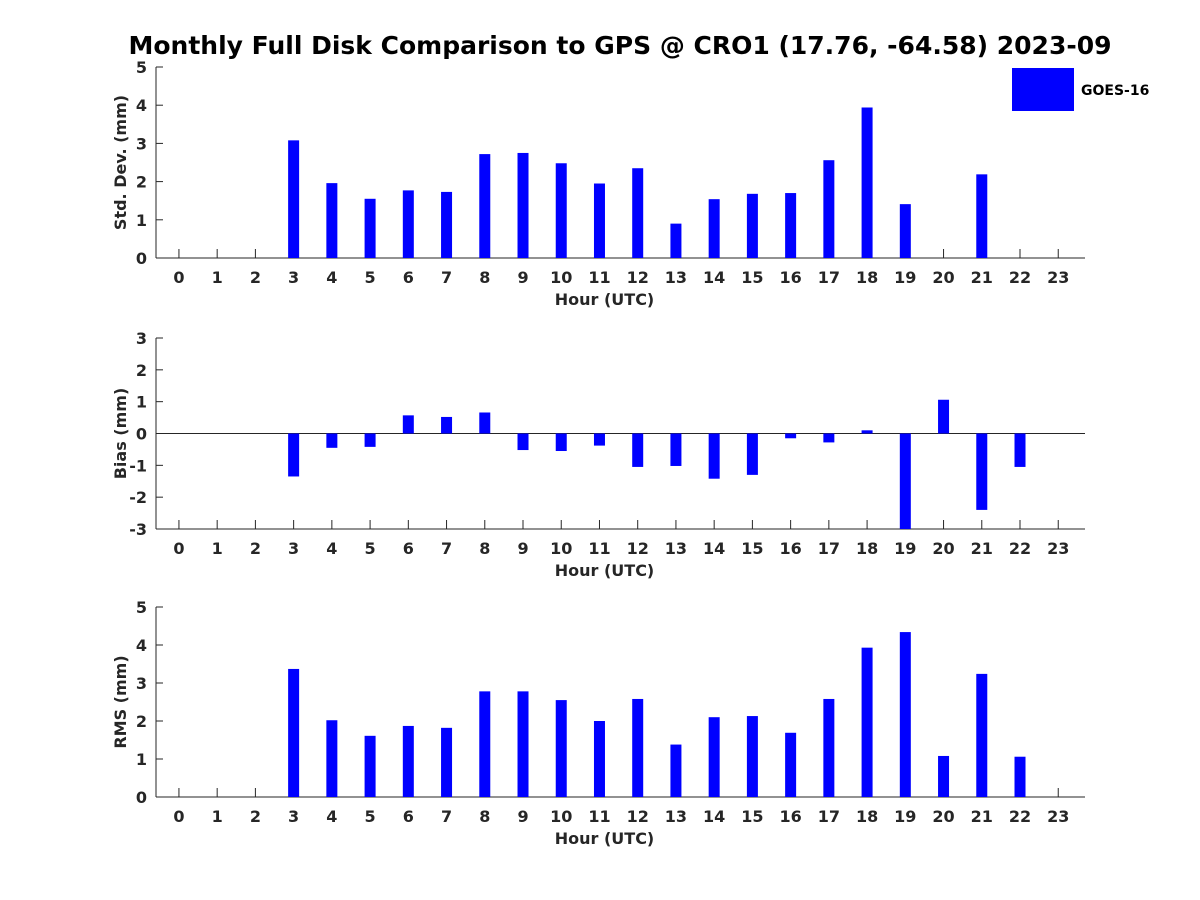 This screenshot has width=1200, height=900. What do you see at coordinates (120, 162) in the screenshot?
I see `y-axis-label: Std. Dev. (mm)` at bounding box center [120, 162].